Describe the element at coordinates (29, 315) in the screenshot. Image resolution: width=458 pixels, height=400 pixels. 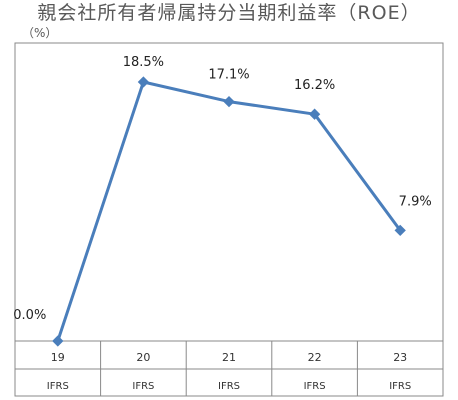
I see `data-label: 0.0%` at that location.